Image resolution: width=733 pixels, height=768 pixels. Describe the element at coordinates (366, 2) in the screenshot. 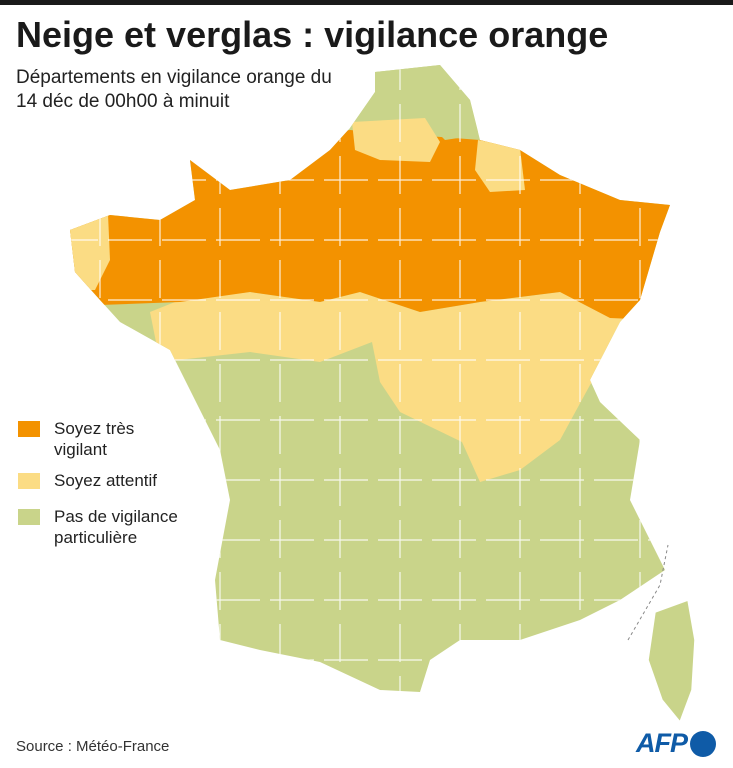

I see `top-bar` at that location.